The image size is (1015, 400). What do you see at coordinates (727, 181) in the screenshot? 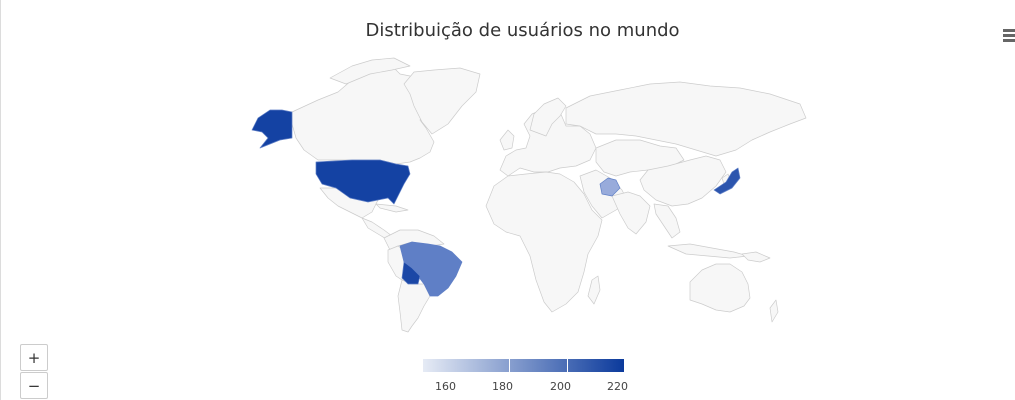
I see `region-japan` at bounding box center [727, 181].